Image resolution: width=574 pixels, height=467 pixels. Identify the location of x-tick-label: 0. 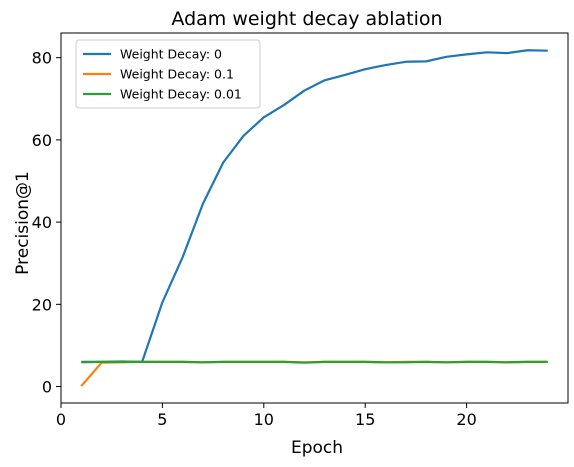
(61, 419).